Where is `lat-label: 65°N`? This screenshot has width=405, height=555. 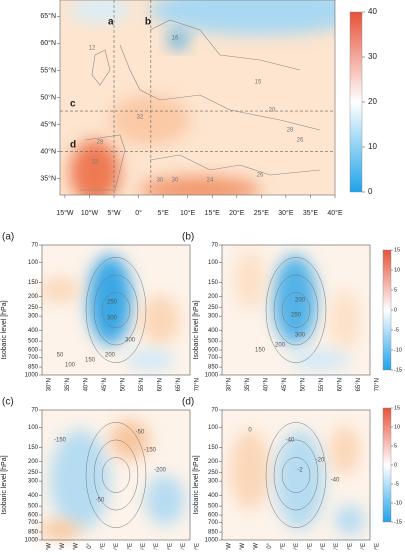 lat-label: 65°N is located at coordinates (48, 16).